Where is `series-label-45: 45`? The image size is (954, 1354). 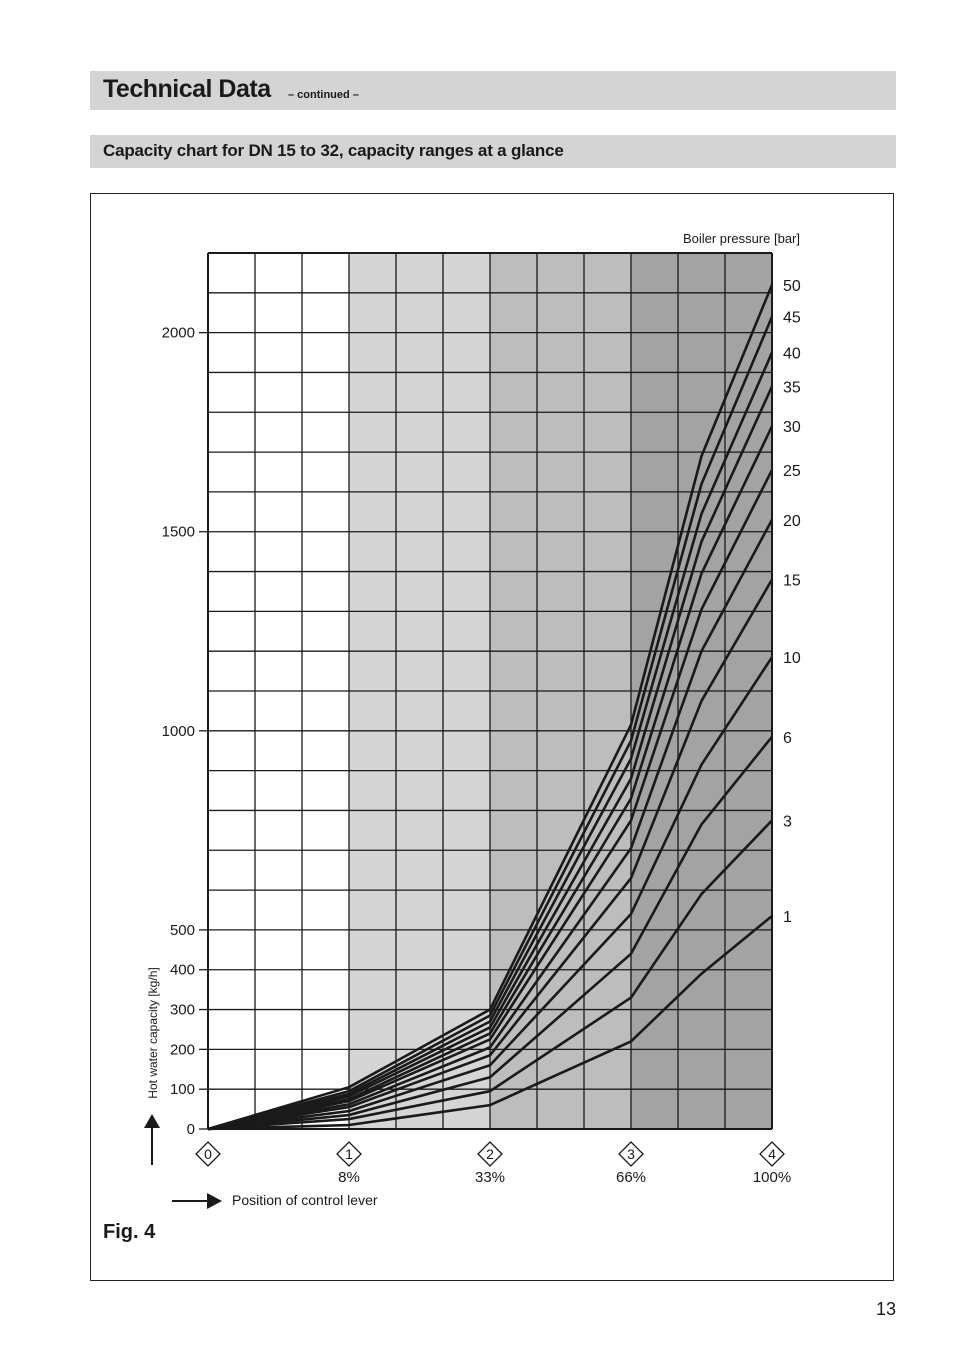
series-label-45: 45 is located at coordinates (792, 318).